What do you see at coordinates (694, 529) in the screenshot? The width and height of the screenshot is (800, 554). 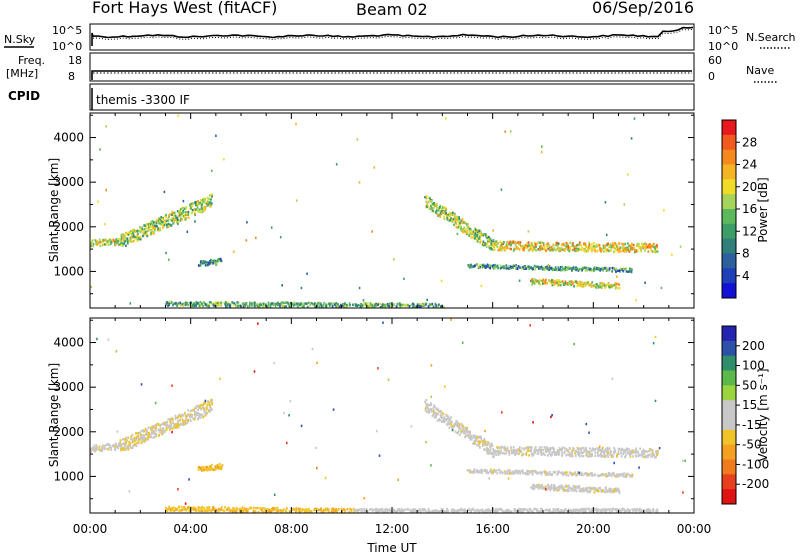 I see `x-tick-label: 00:00` at bounding box center [694, 529].